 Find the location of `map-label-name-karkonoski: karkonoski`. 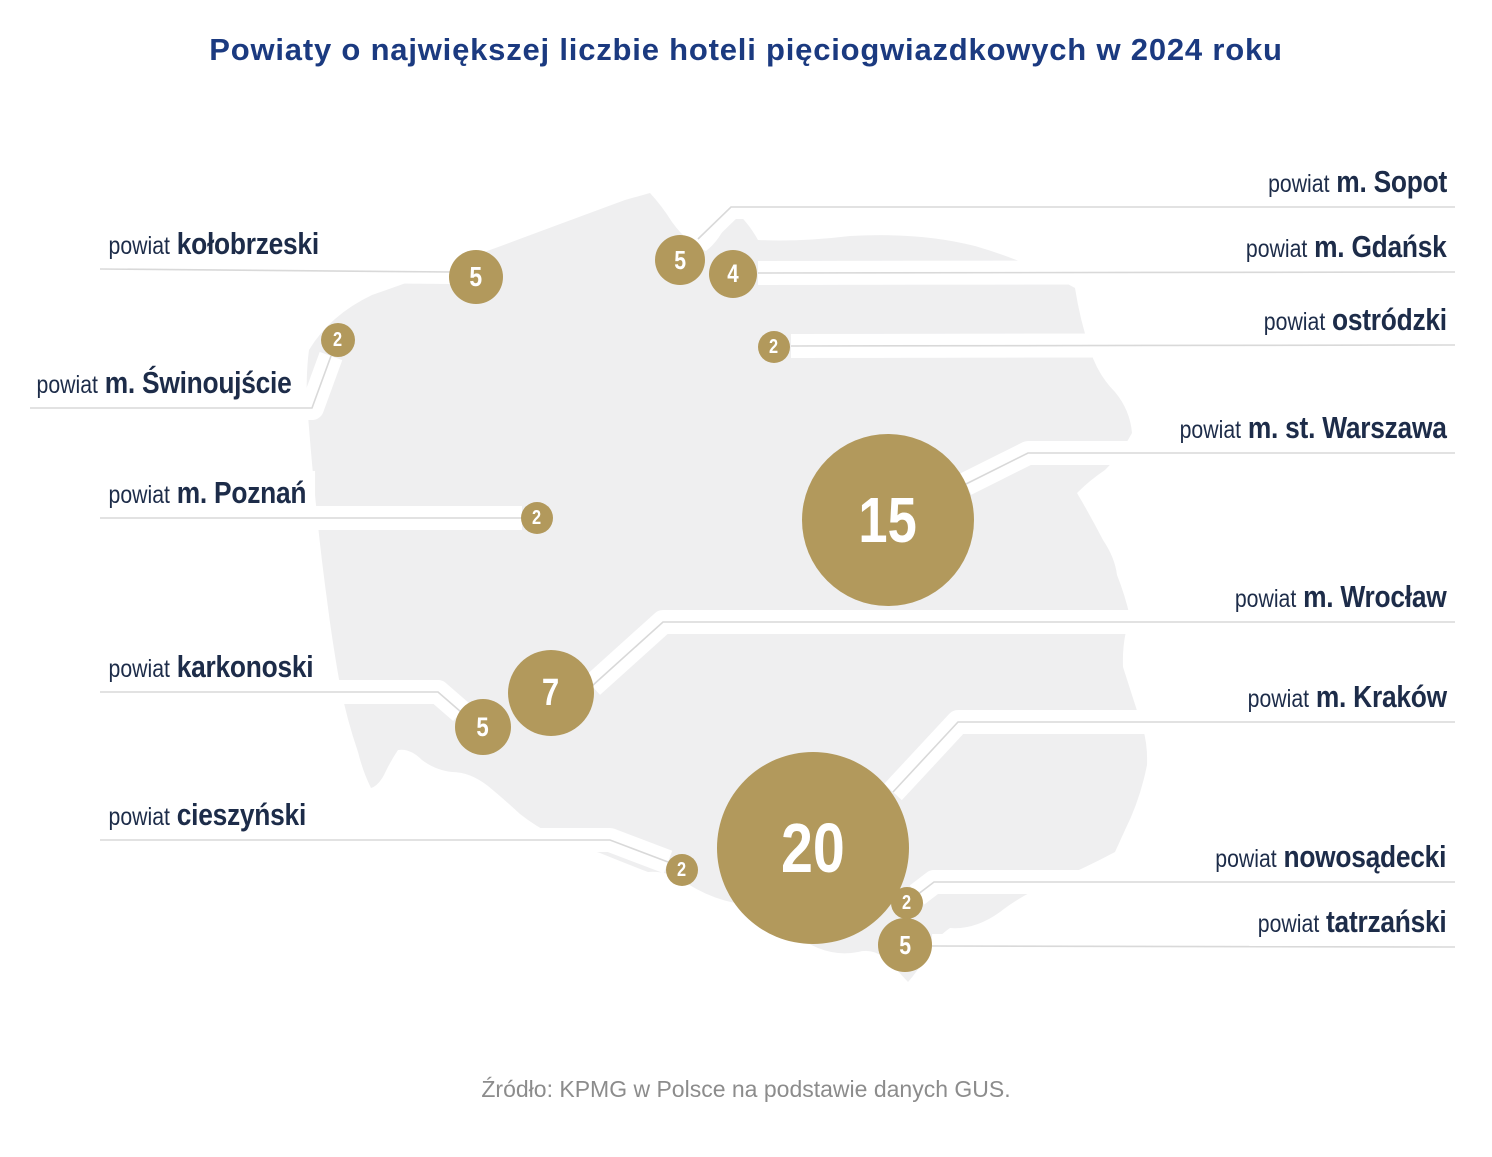

map-label-name-karkonoski: karkonoski is located at coordinates (245, 666).